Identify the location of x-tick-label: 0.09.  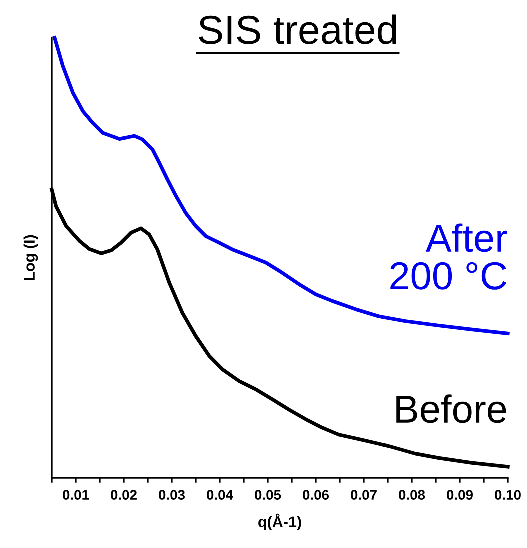
(460, 495).